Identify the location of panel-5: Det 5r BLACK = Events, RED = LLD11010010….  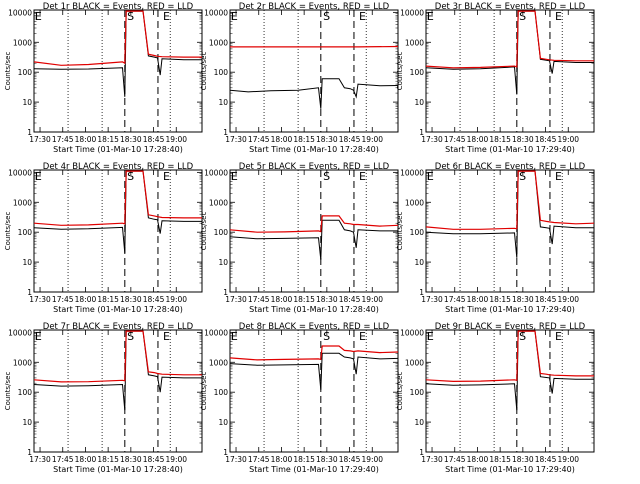
(299, 238).